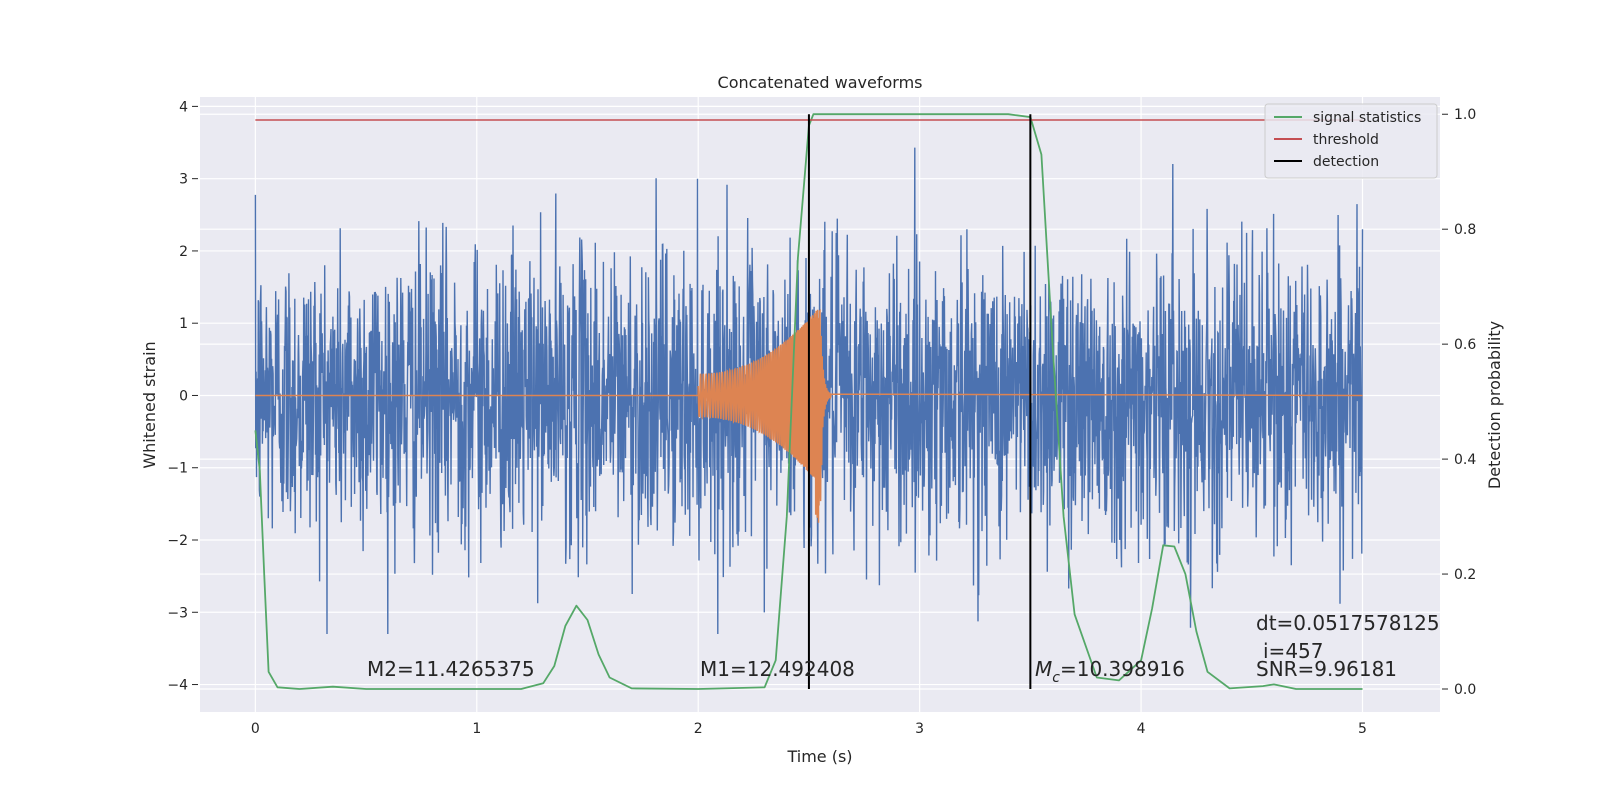 The height and width of the screenshot is (800, 1600). I want to click on y-tick-label: −2, so click(177, 541).